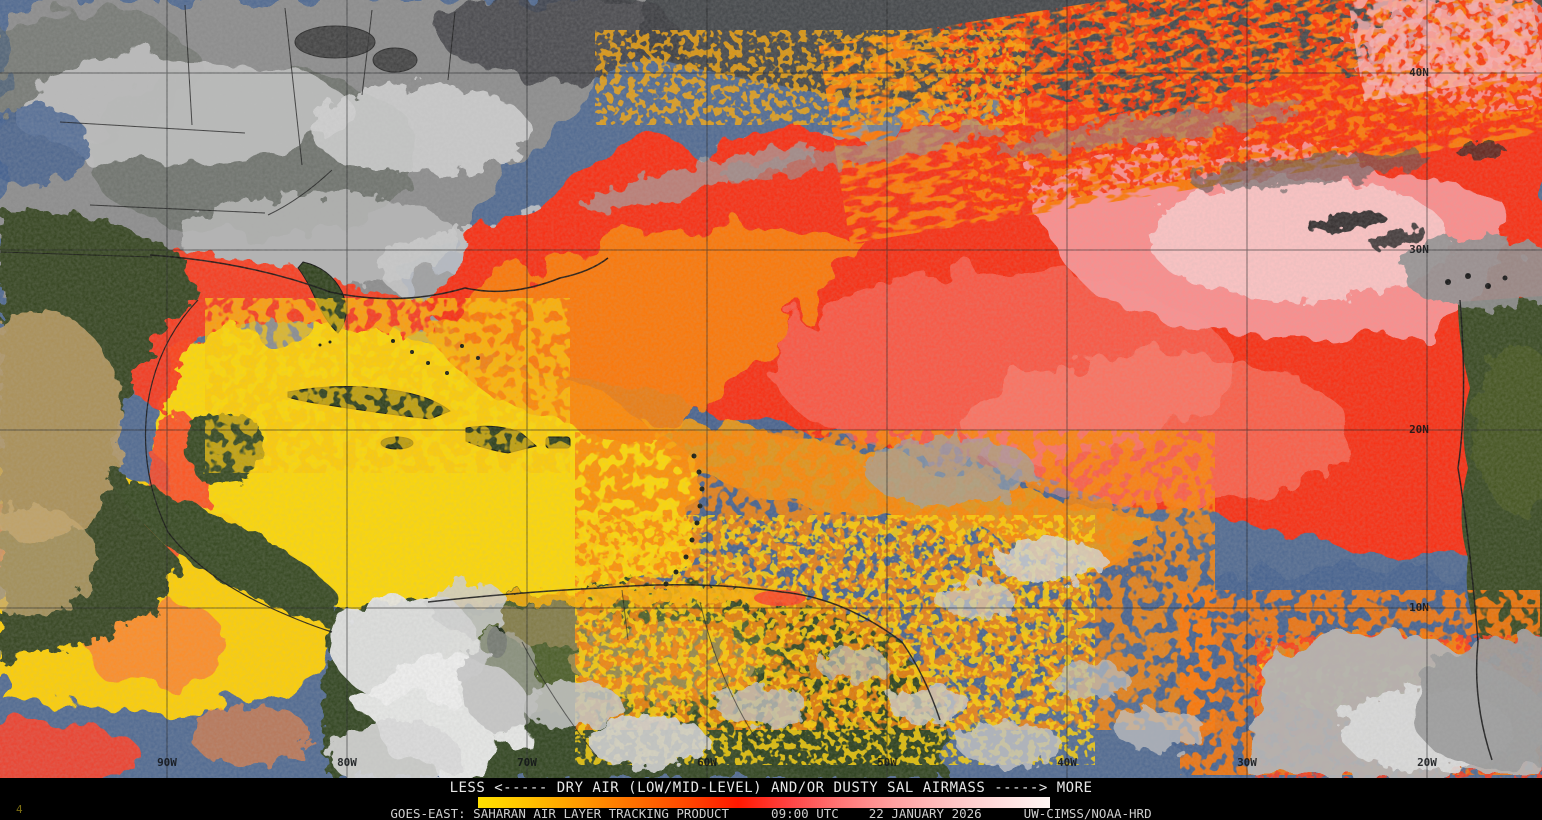  I want to click on legend-colorbar, so click(764, 802).